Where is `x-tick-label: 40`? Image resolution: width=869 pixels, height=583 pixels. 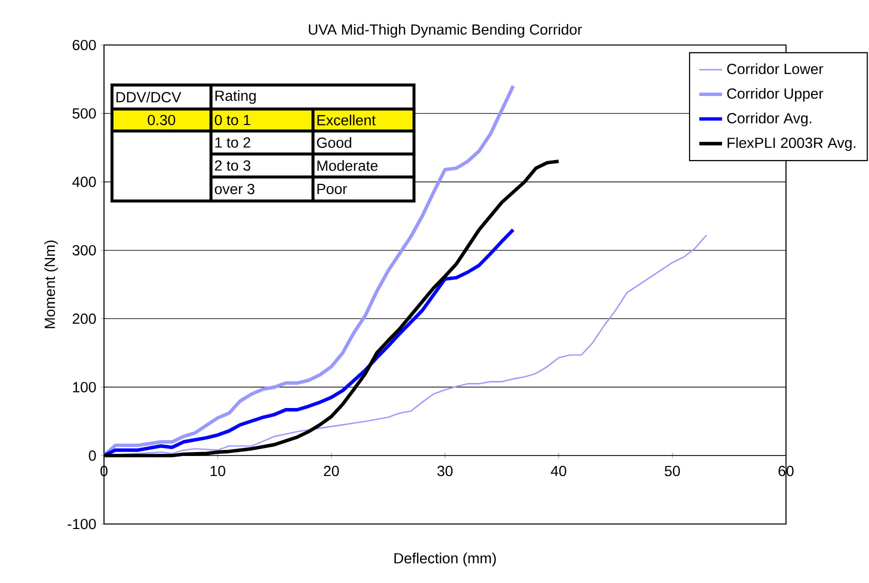
x-tick-label: 40 is located at coordinates (558, 471).